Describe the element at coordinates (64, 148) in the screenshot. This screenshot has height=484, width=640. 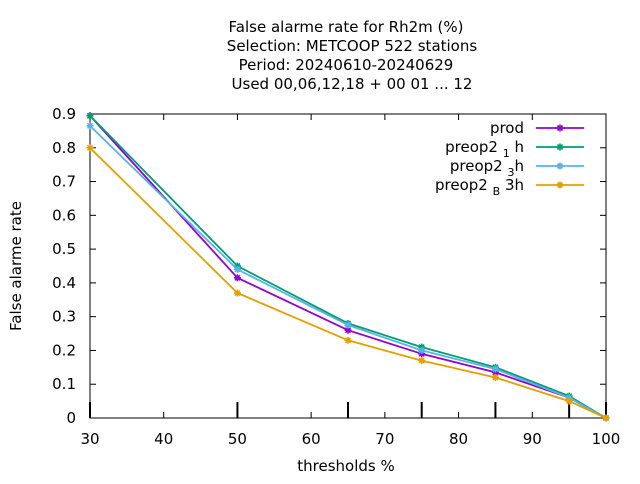
I see `y-tick-label: 0.8` at that location.